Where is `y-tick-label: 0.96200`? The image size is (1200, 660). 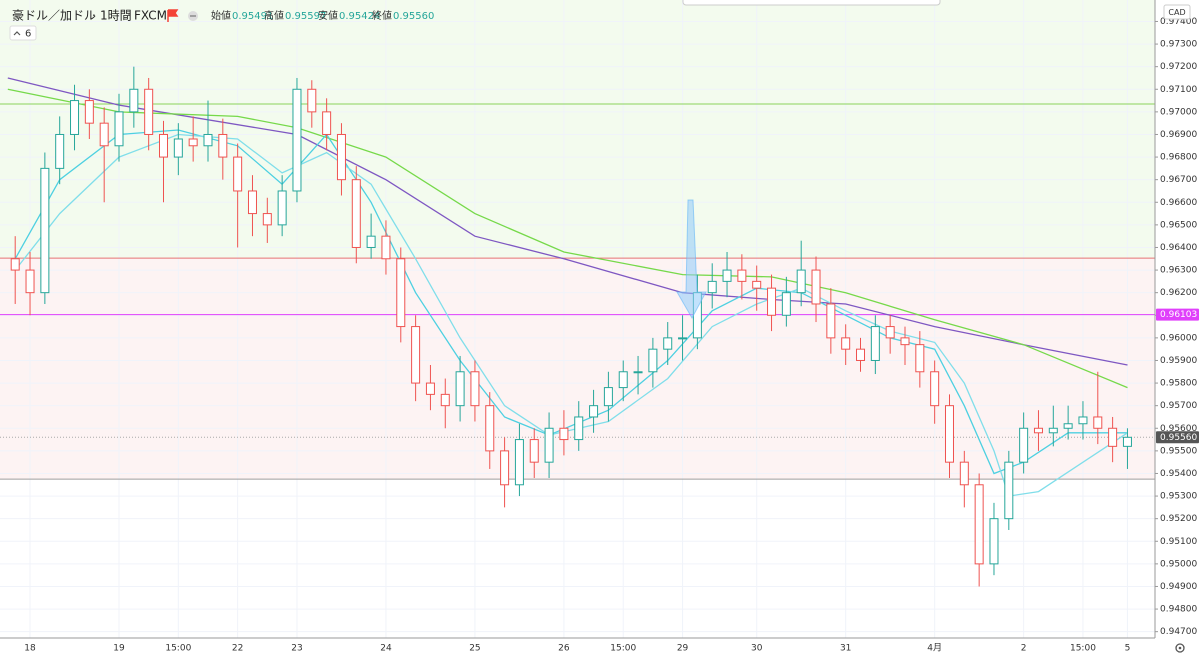 y-tick-label: 0.96200 is located at coordinates (1178, 293).